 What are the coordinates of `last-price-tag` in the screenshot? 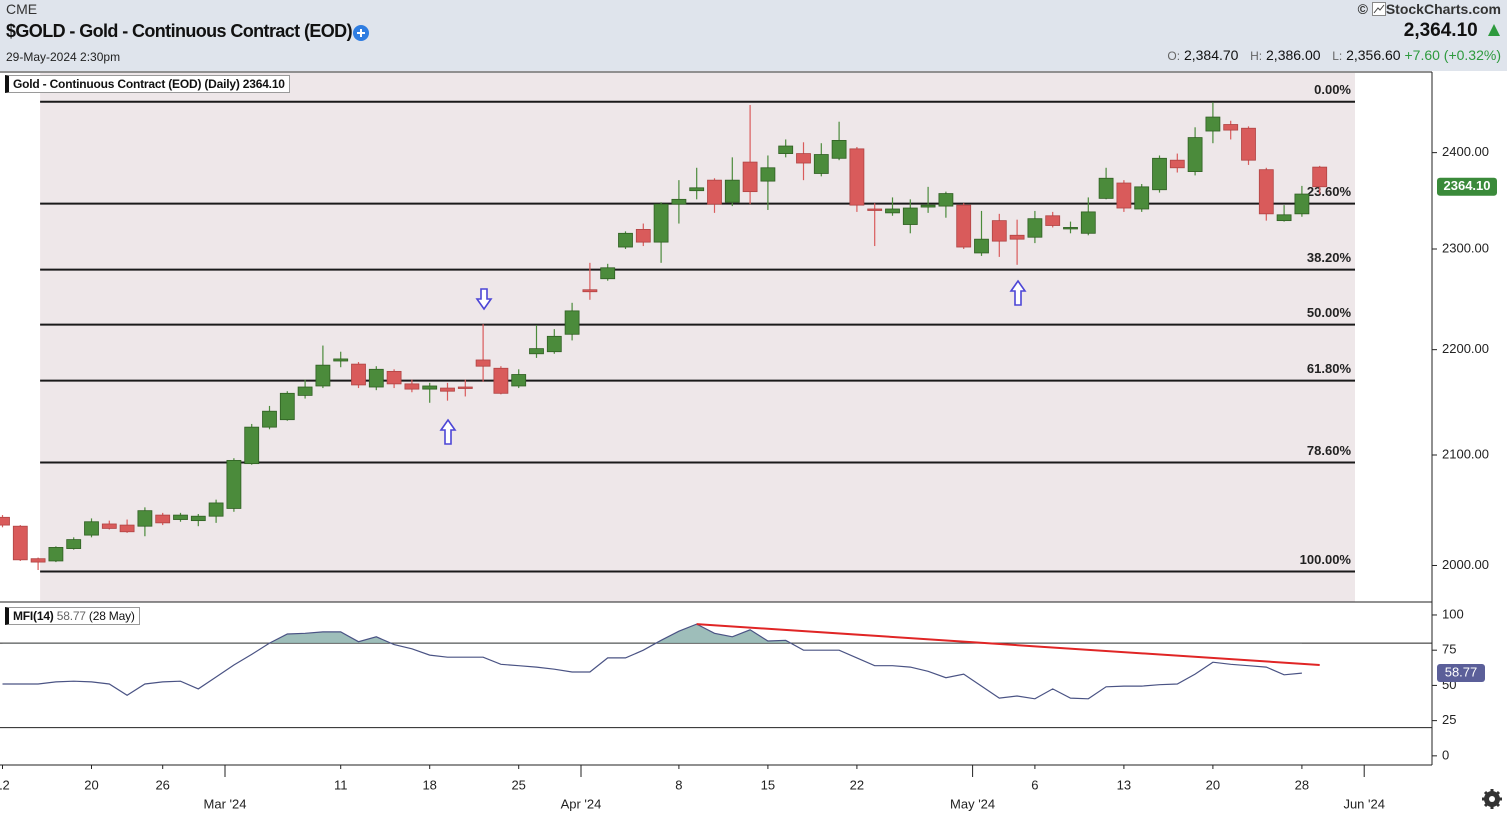 It's located at (1467, 186).